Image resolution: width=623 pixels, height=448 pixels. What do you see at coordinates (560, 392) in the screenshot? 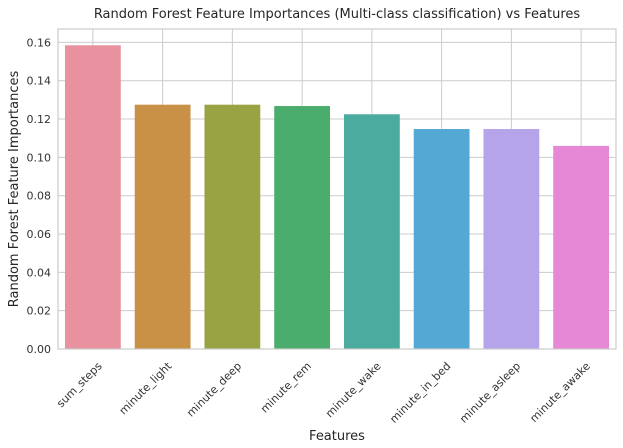
I see `x-tick-label: minute_awake` at bounding box center [560, 392].